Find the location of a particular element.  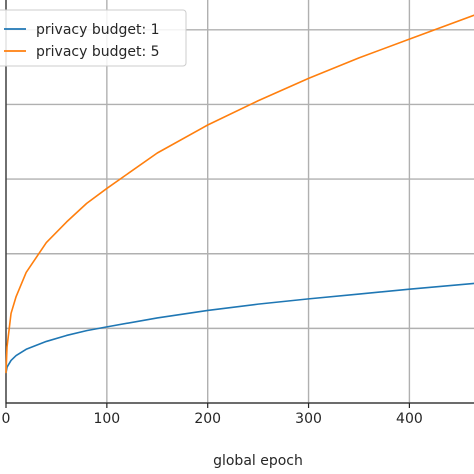

x-tick-label: 0 is located at coordinates (6, 419).